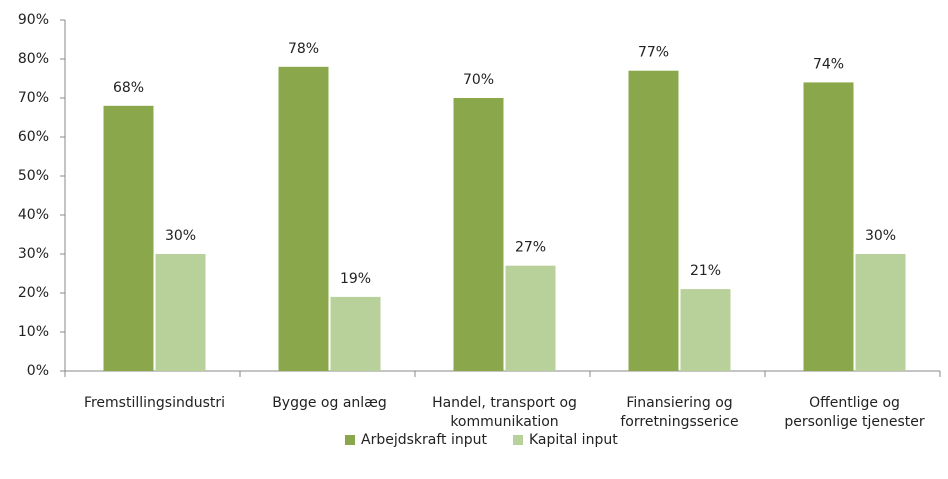 The width and height of the screenshot is (948, 479). What do you see at coordinates (329, 403) in the screenshot?
I see `x-tick-label: Bygge og anlæg` at bounding box center [329, 403].